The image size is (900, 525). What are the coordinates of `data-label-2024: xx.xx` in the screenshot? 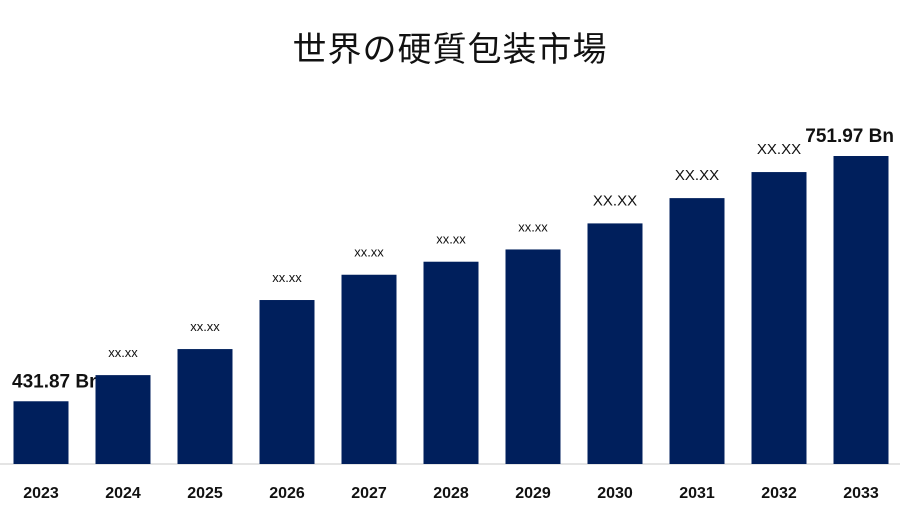 It's located at (123, 352).